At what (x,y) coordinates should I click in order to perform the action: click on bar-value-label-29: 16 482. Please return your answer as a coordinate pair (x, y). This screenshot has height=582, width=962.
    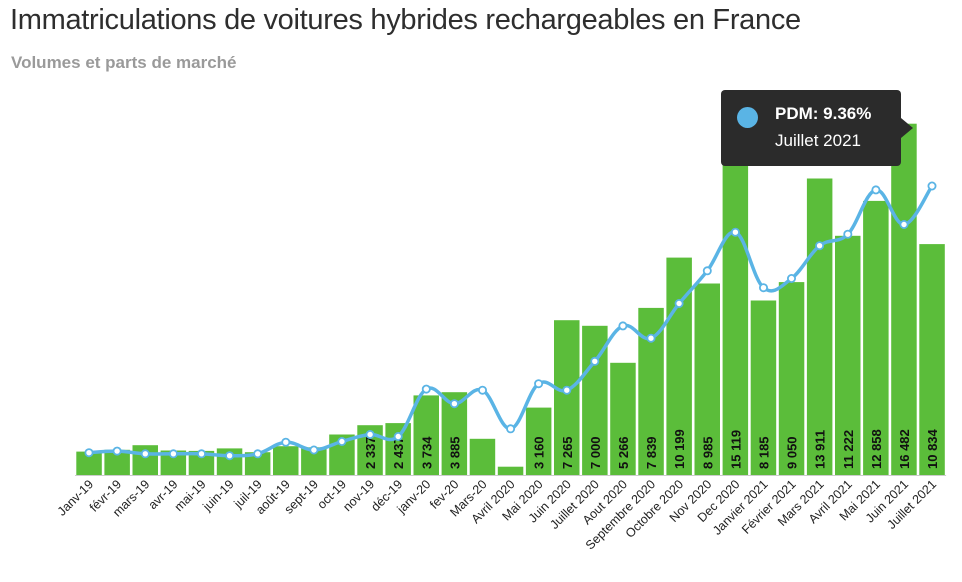
    Looking at the image, I should click on (904, 449).